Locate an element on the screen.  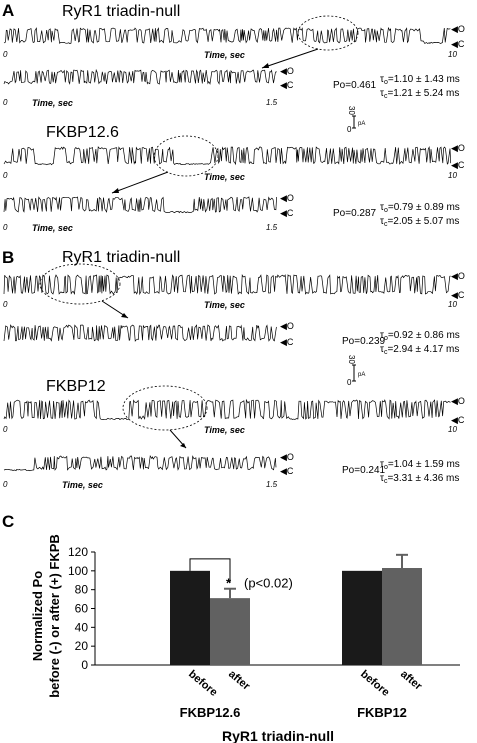
bar-fkbp12-after is located at coordinates (402, 616).